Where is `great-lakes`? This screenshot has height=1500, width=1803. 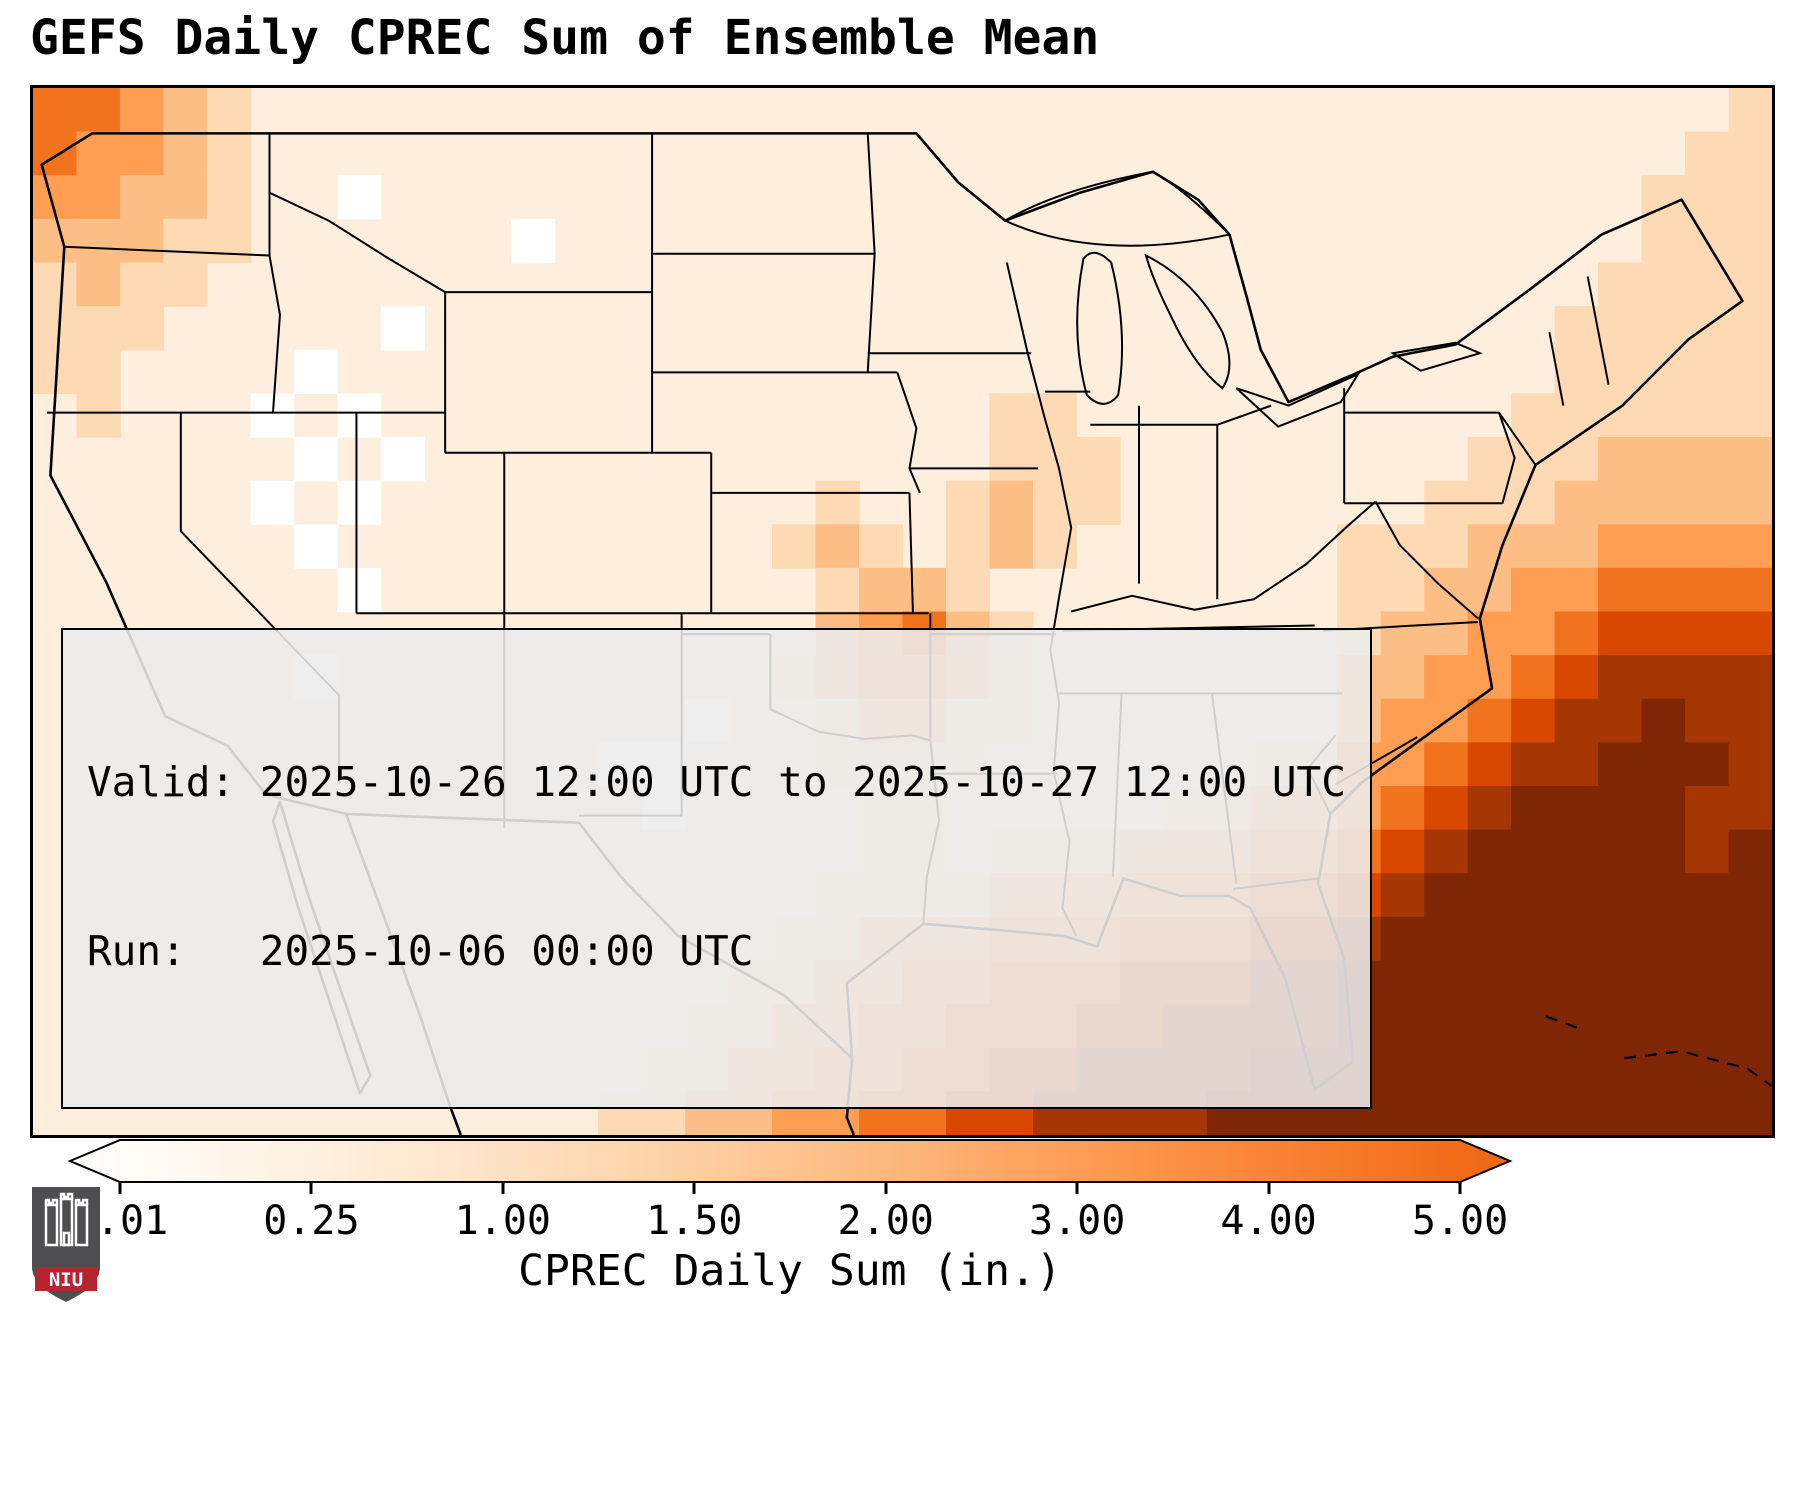 great-lakes is located at coordinates (1242, 299).